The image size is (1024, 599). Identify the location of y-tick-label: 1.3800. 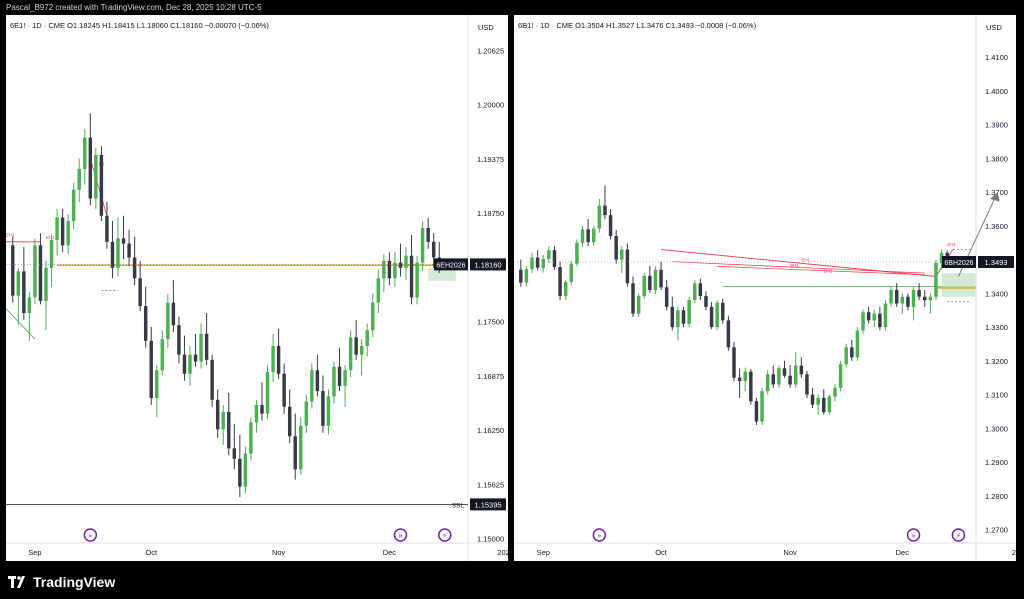
(996, 158).